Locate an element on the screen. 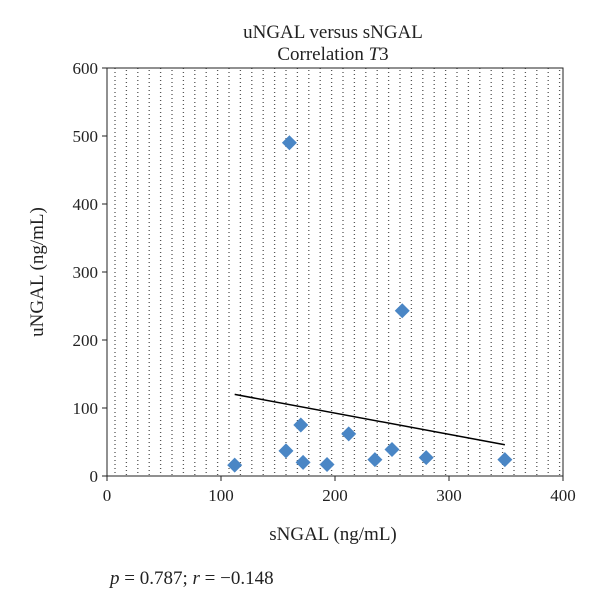 Image resolution: width=600 pixels, height=608 pixels. x-tick-labels: 0 100 200 300 400 is located at coordinates (339, 495).